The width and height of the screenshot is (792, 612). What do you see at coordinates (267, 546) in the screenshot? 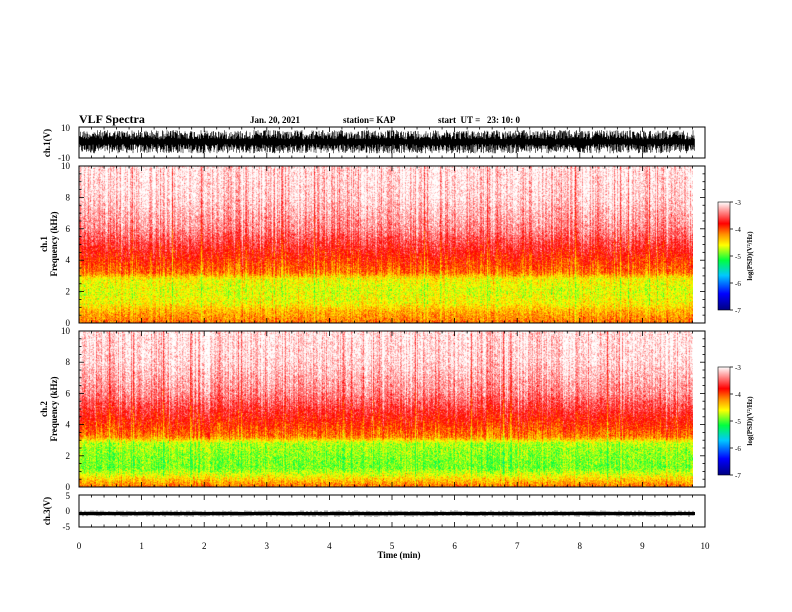
I see `time-tick-label: 3` at bounding box center [267, 546].